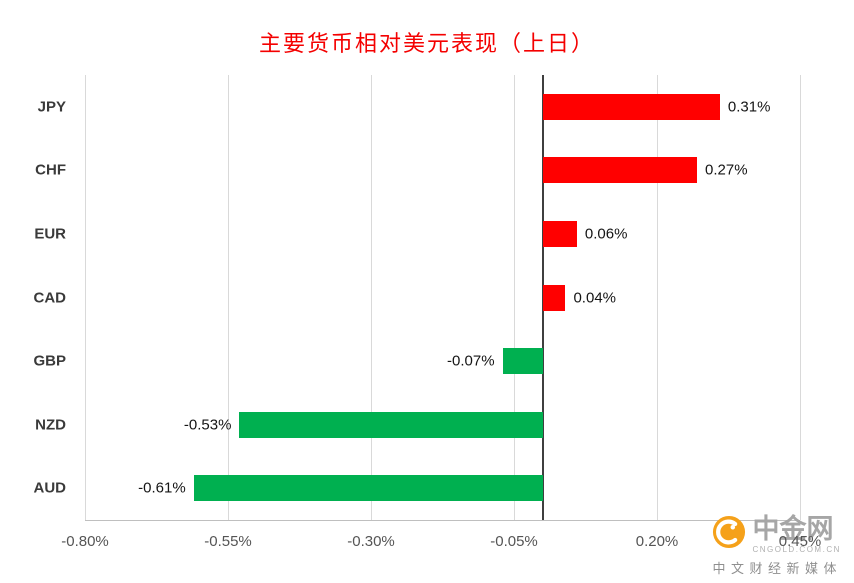  I want to click on category-label: CHF, so click(50, 170).